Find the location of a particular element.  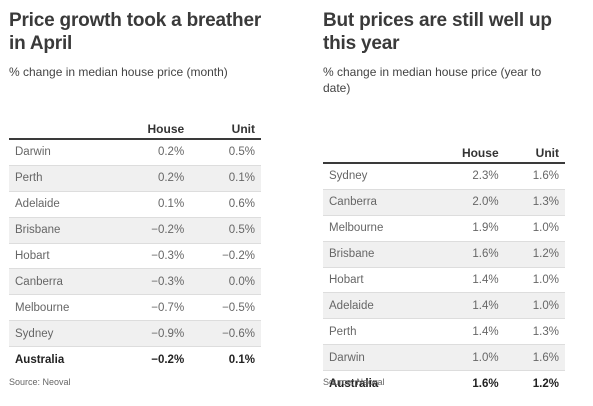

house-cell: 0.1% is located at coordinates (152, 204).